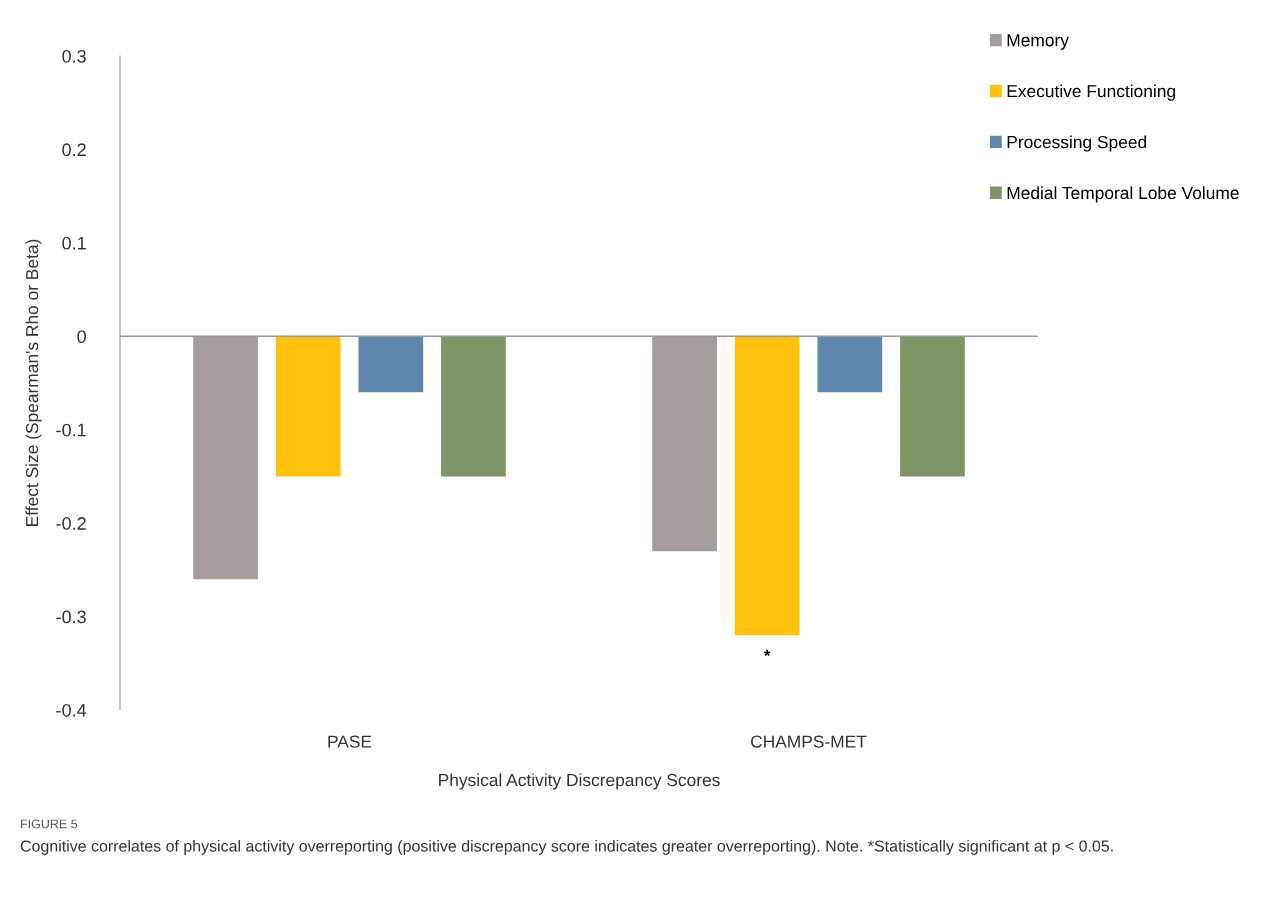 This screenshot has width=1287, height=900. I want to click on legend-label: Executive Functioning, so click(1091, 92).